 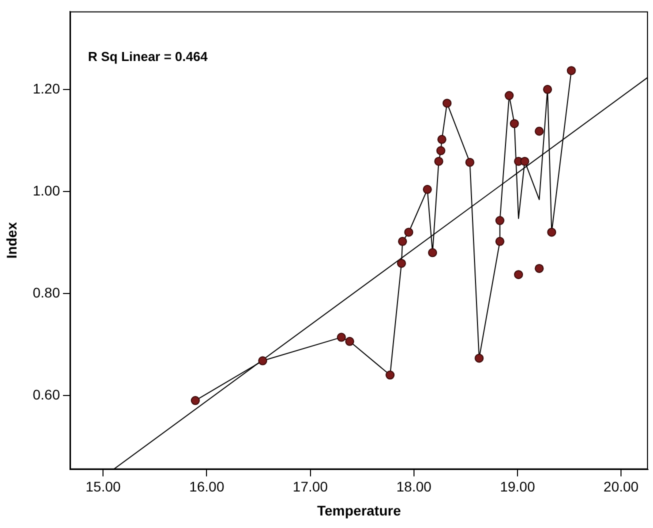 What do you see at coordinates (46, 292) in the screenshot?
I see `y-tick-label: 0.80` at bounding box center [46, 292].